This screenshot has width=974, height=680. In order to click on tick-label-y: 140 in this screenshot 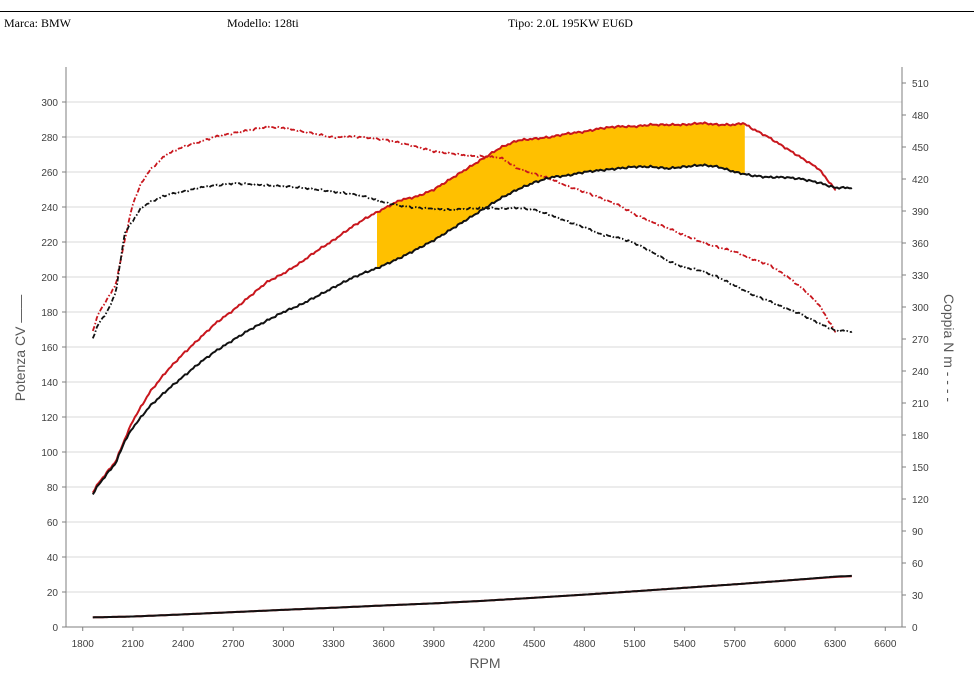, I will do `click(49, 383)`.